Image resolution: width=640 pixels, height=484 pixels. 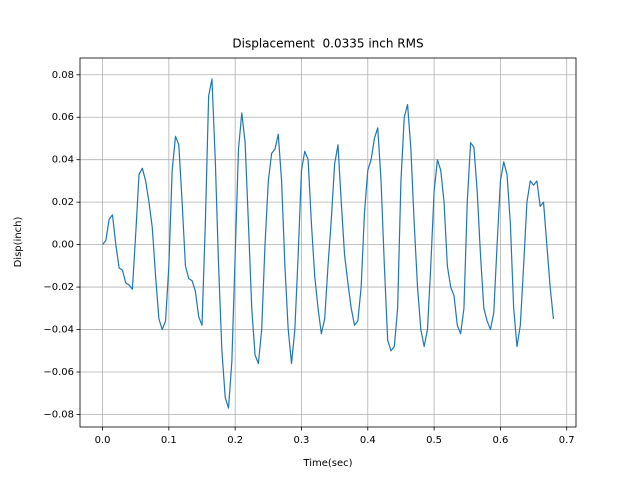 What do you see at coordinates (58, 414) in the screenshot?
I see `y-tick-label: −0.08` at bounding box center [58, 414].